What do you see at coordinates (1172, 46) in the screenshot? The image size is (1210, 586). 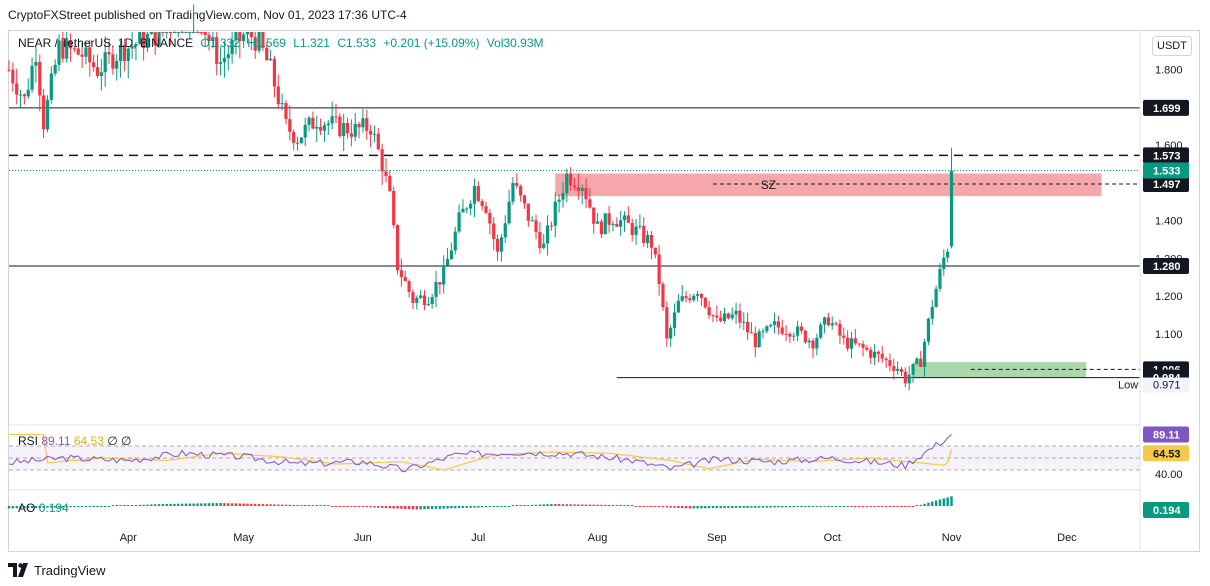 I see `currency-button: USDT` at bounding box center [1172, 46].